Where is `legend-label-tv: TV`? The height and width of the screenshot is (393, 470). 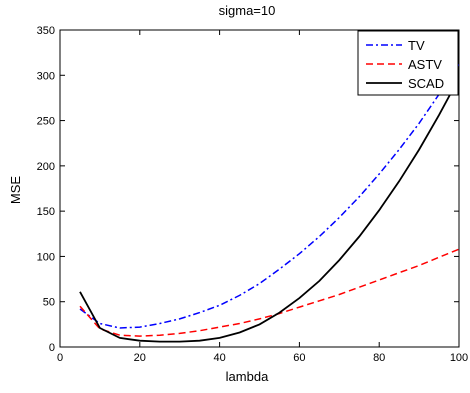 legend-label-tv: TV is located at coordinates (416, 45).